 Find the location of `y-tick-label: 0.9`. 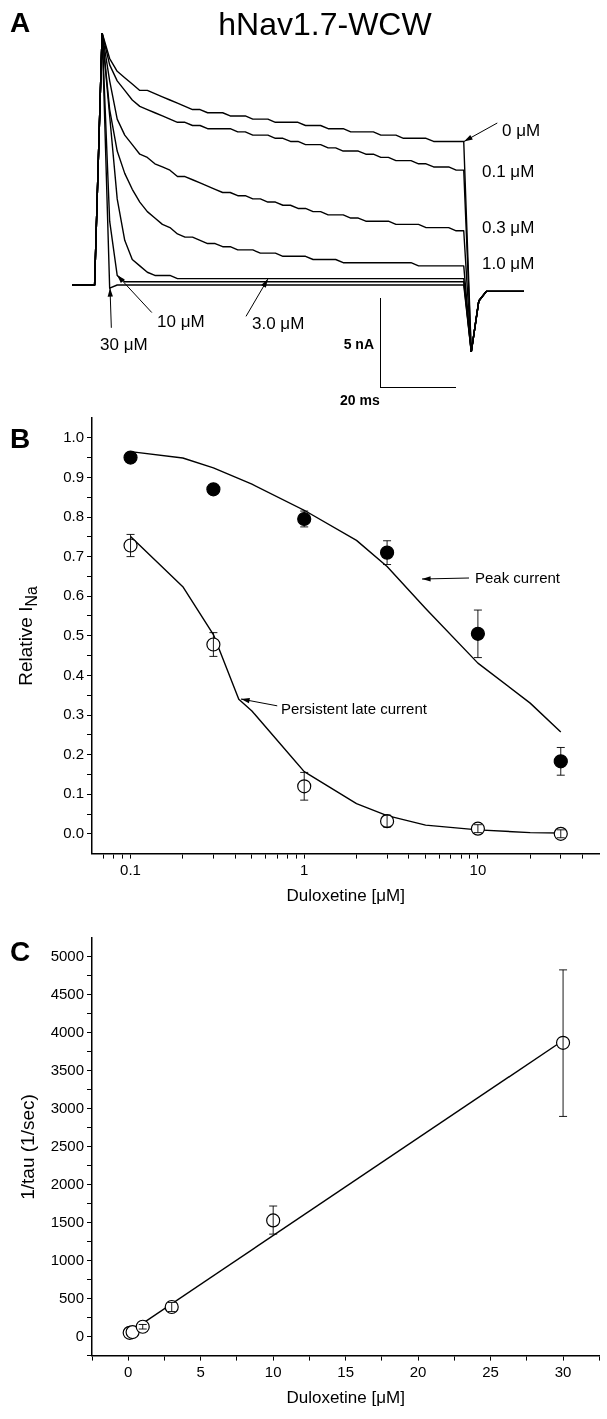

y-tick-label: 0.9 is located at coordinates (73, 476).